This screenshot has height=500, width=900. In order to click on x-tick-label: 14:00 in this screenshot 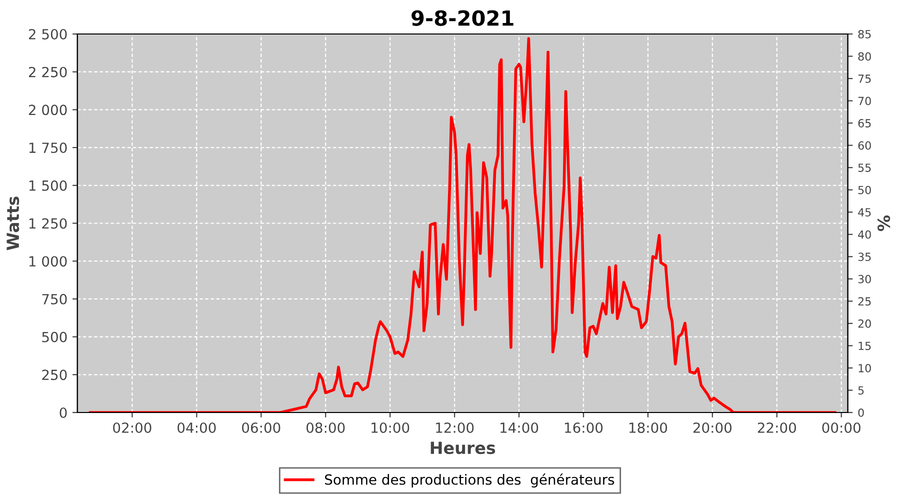, I will do `click(519, 427)`.